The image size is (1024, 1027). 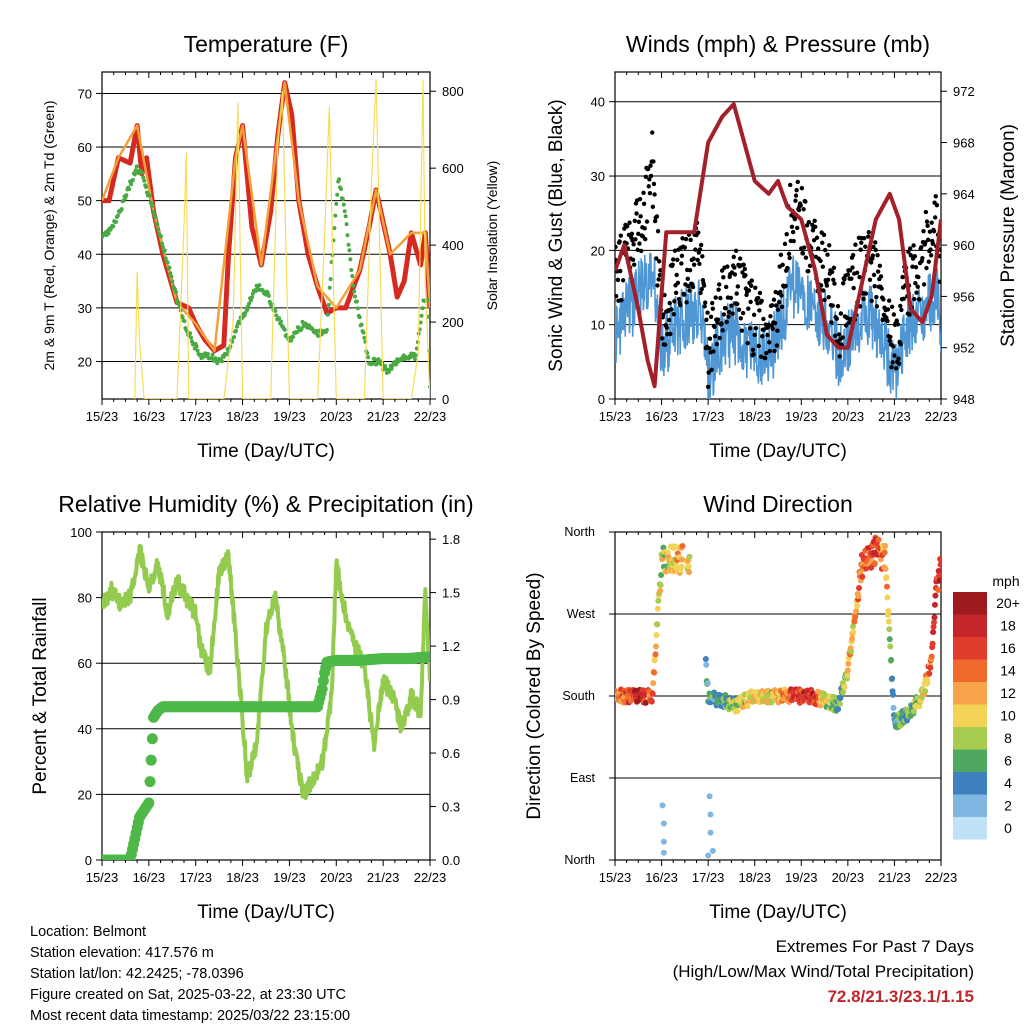 I want to click on wind_direction-colorbar-label: 12, so click(x=1008, y=693).